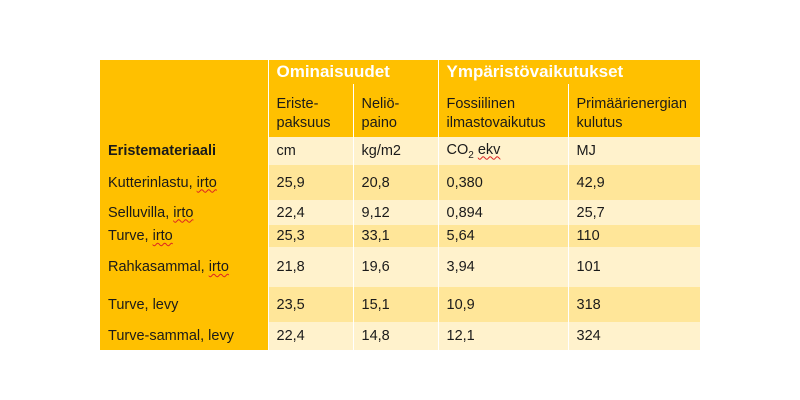  I want to click on table-cell: 10,9, so click(503, 304).